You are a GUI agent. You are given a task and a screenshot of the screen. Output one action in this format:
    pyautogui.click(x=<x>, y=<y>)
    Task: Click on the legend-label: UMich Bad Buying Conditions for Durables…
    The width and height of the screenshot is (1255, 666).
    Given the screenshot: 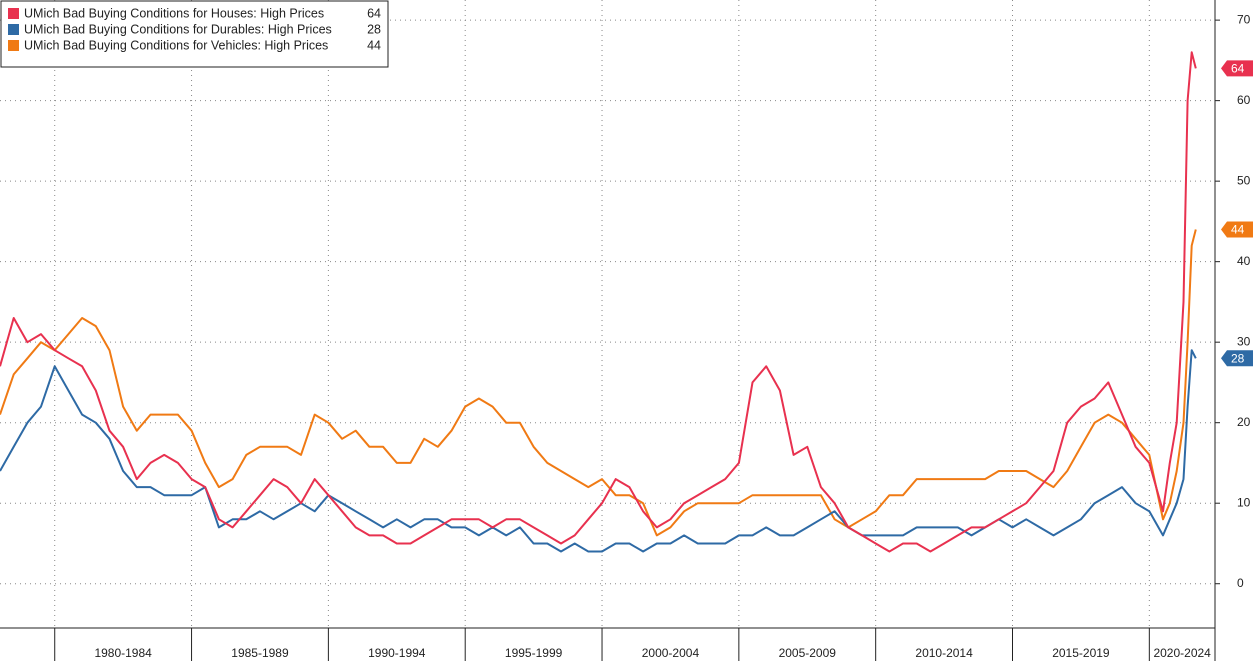 What is the action you would take?
    pyautogui.click(x=178, y=29)
    